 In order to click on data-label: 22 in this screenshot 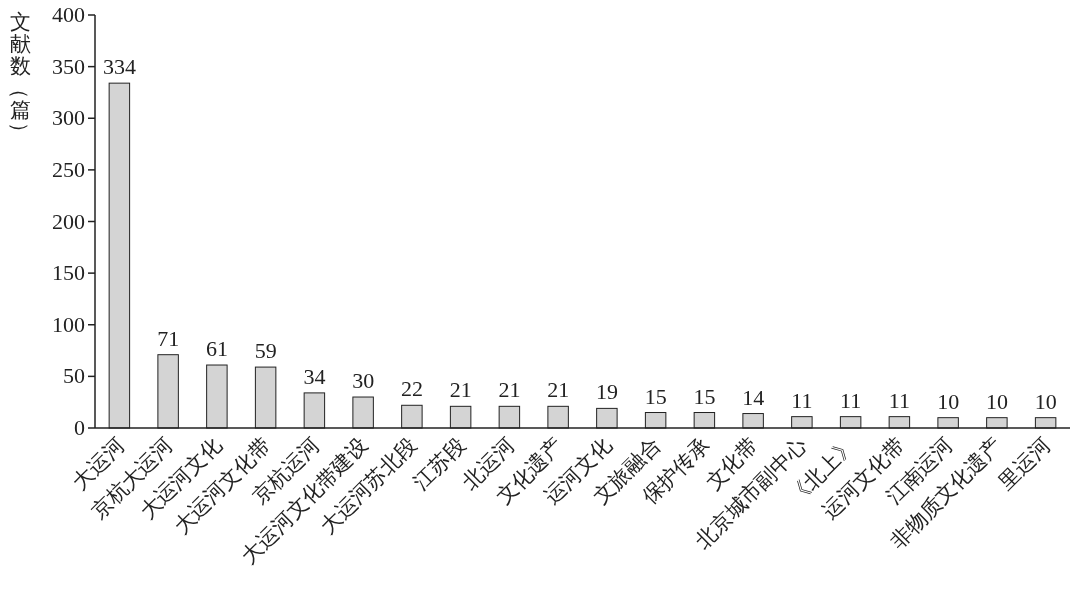, I will do `click(411, 389)`.